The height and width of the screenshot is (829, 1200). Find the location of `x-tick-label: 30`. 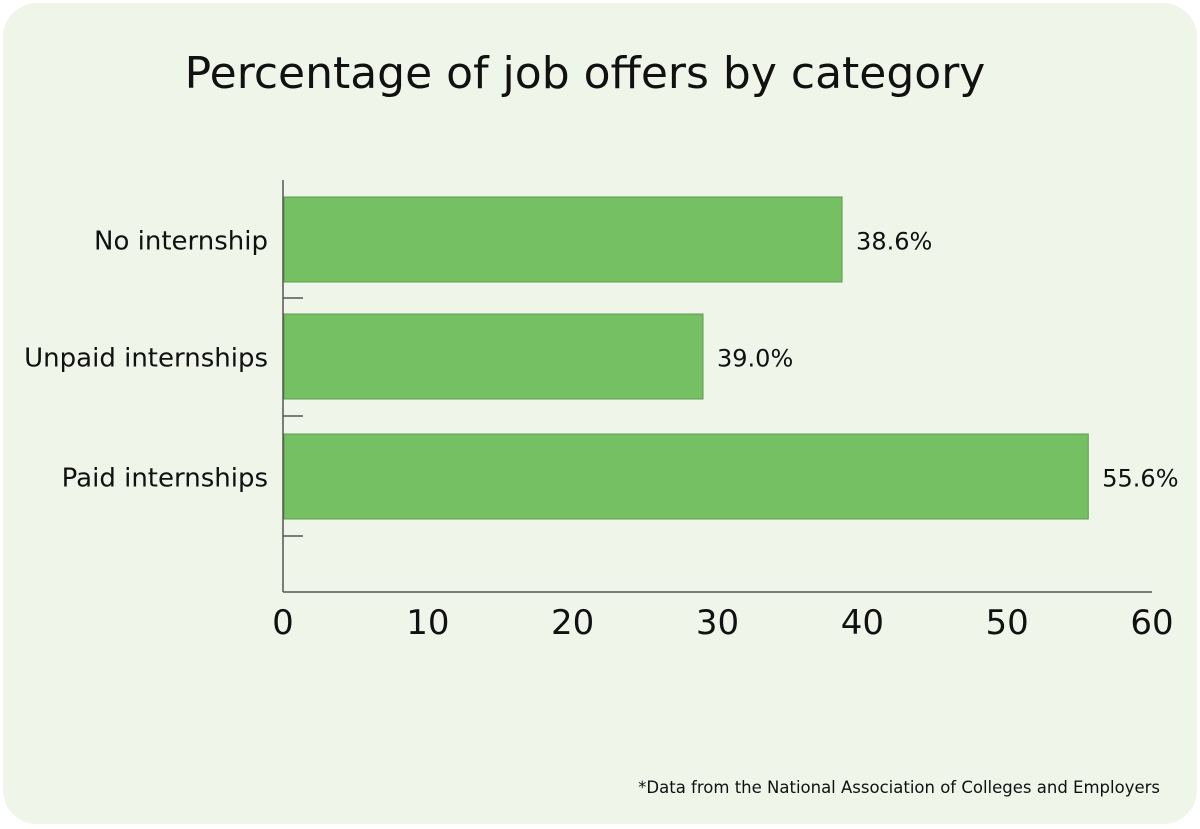

x-tick-label: 30 is located at coordinates (717, 623).